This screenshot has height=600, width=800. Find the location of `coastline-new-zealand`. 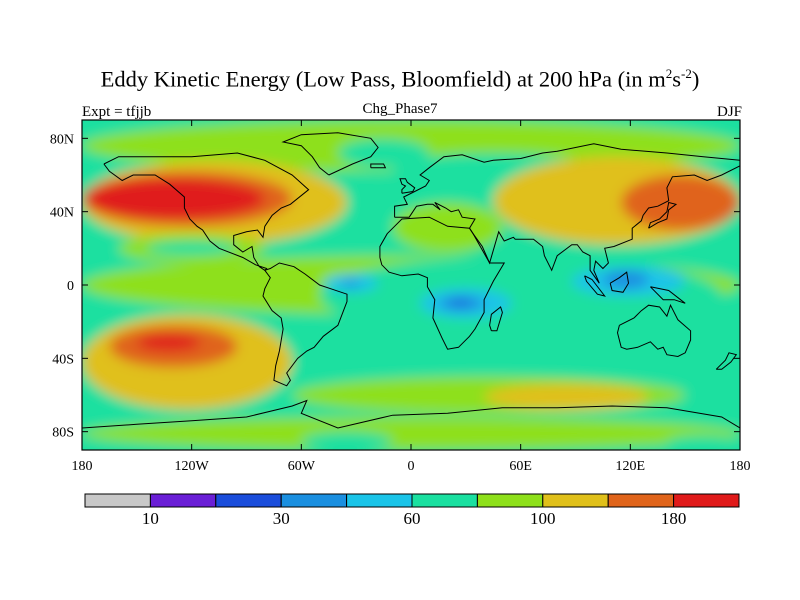

coastline-new-zealand is located at coordinates (726, 361).